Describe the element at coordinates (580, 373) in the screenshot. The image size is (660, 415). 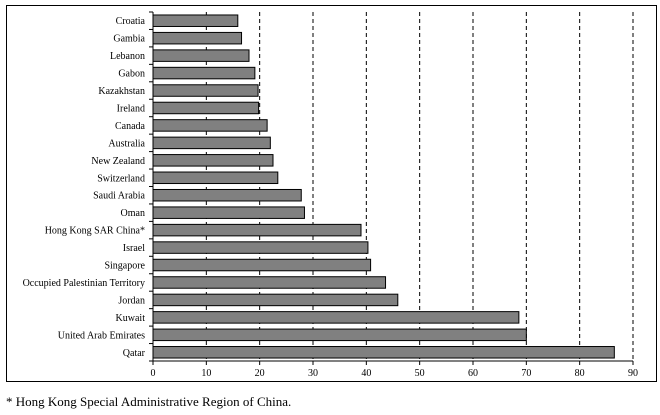
I see `x-tick-label: 80` at that location.